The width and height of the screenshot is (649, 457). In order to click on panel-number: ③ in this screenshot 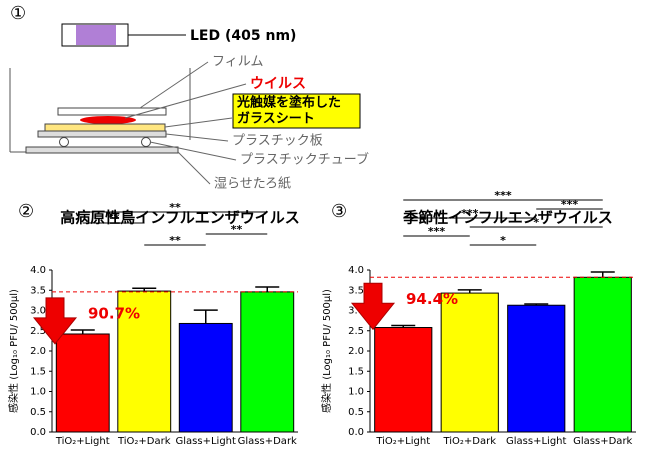, I will do `click(339, 211)`.